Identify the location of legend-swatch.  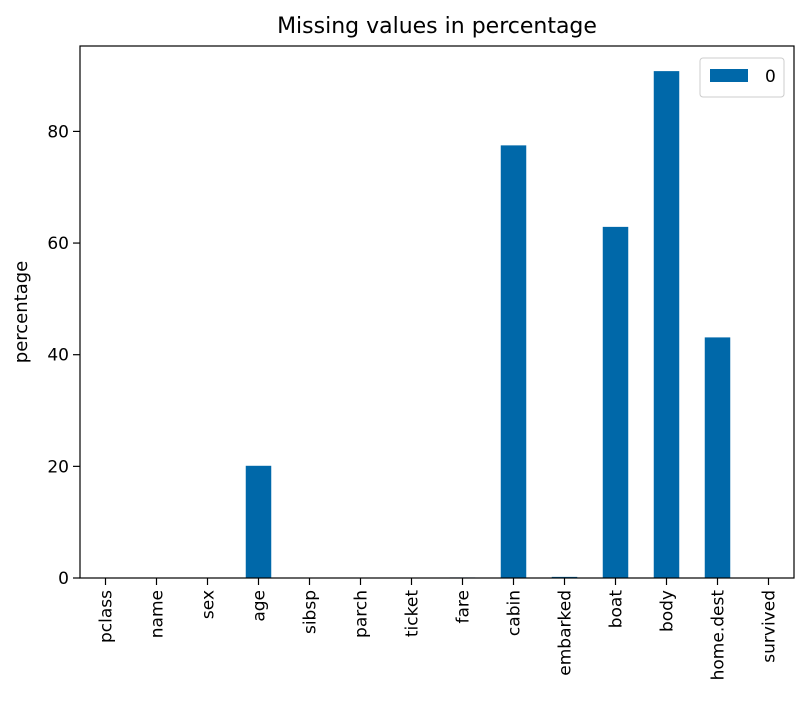
(729, 75).